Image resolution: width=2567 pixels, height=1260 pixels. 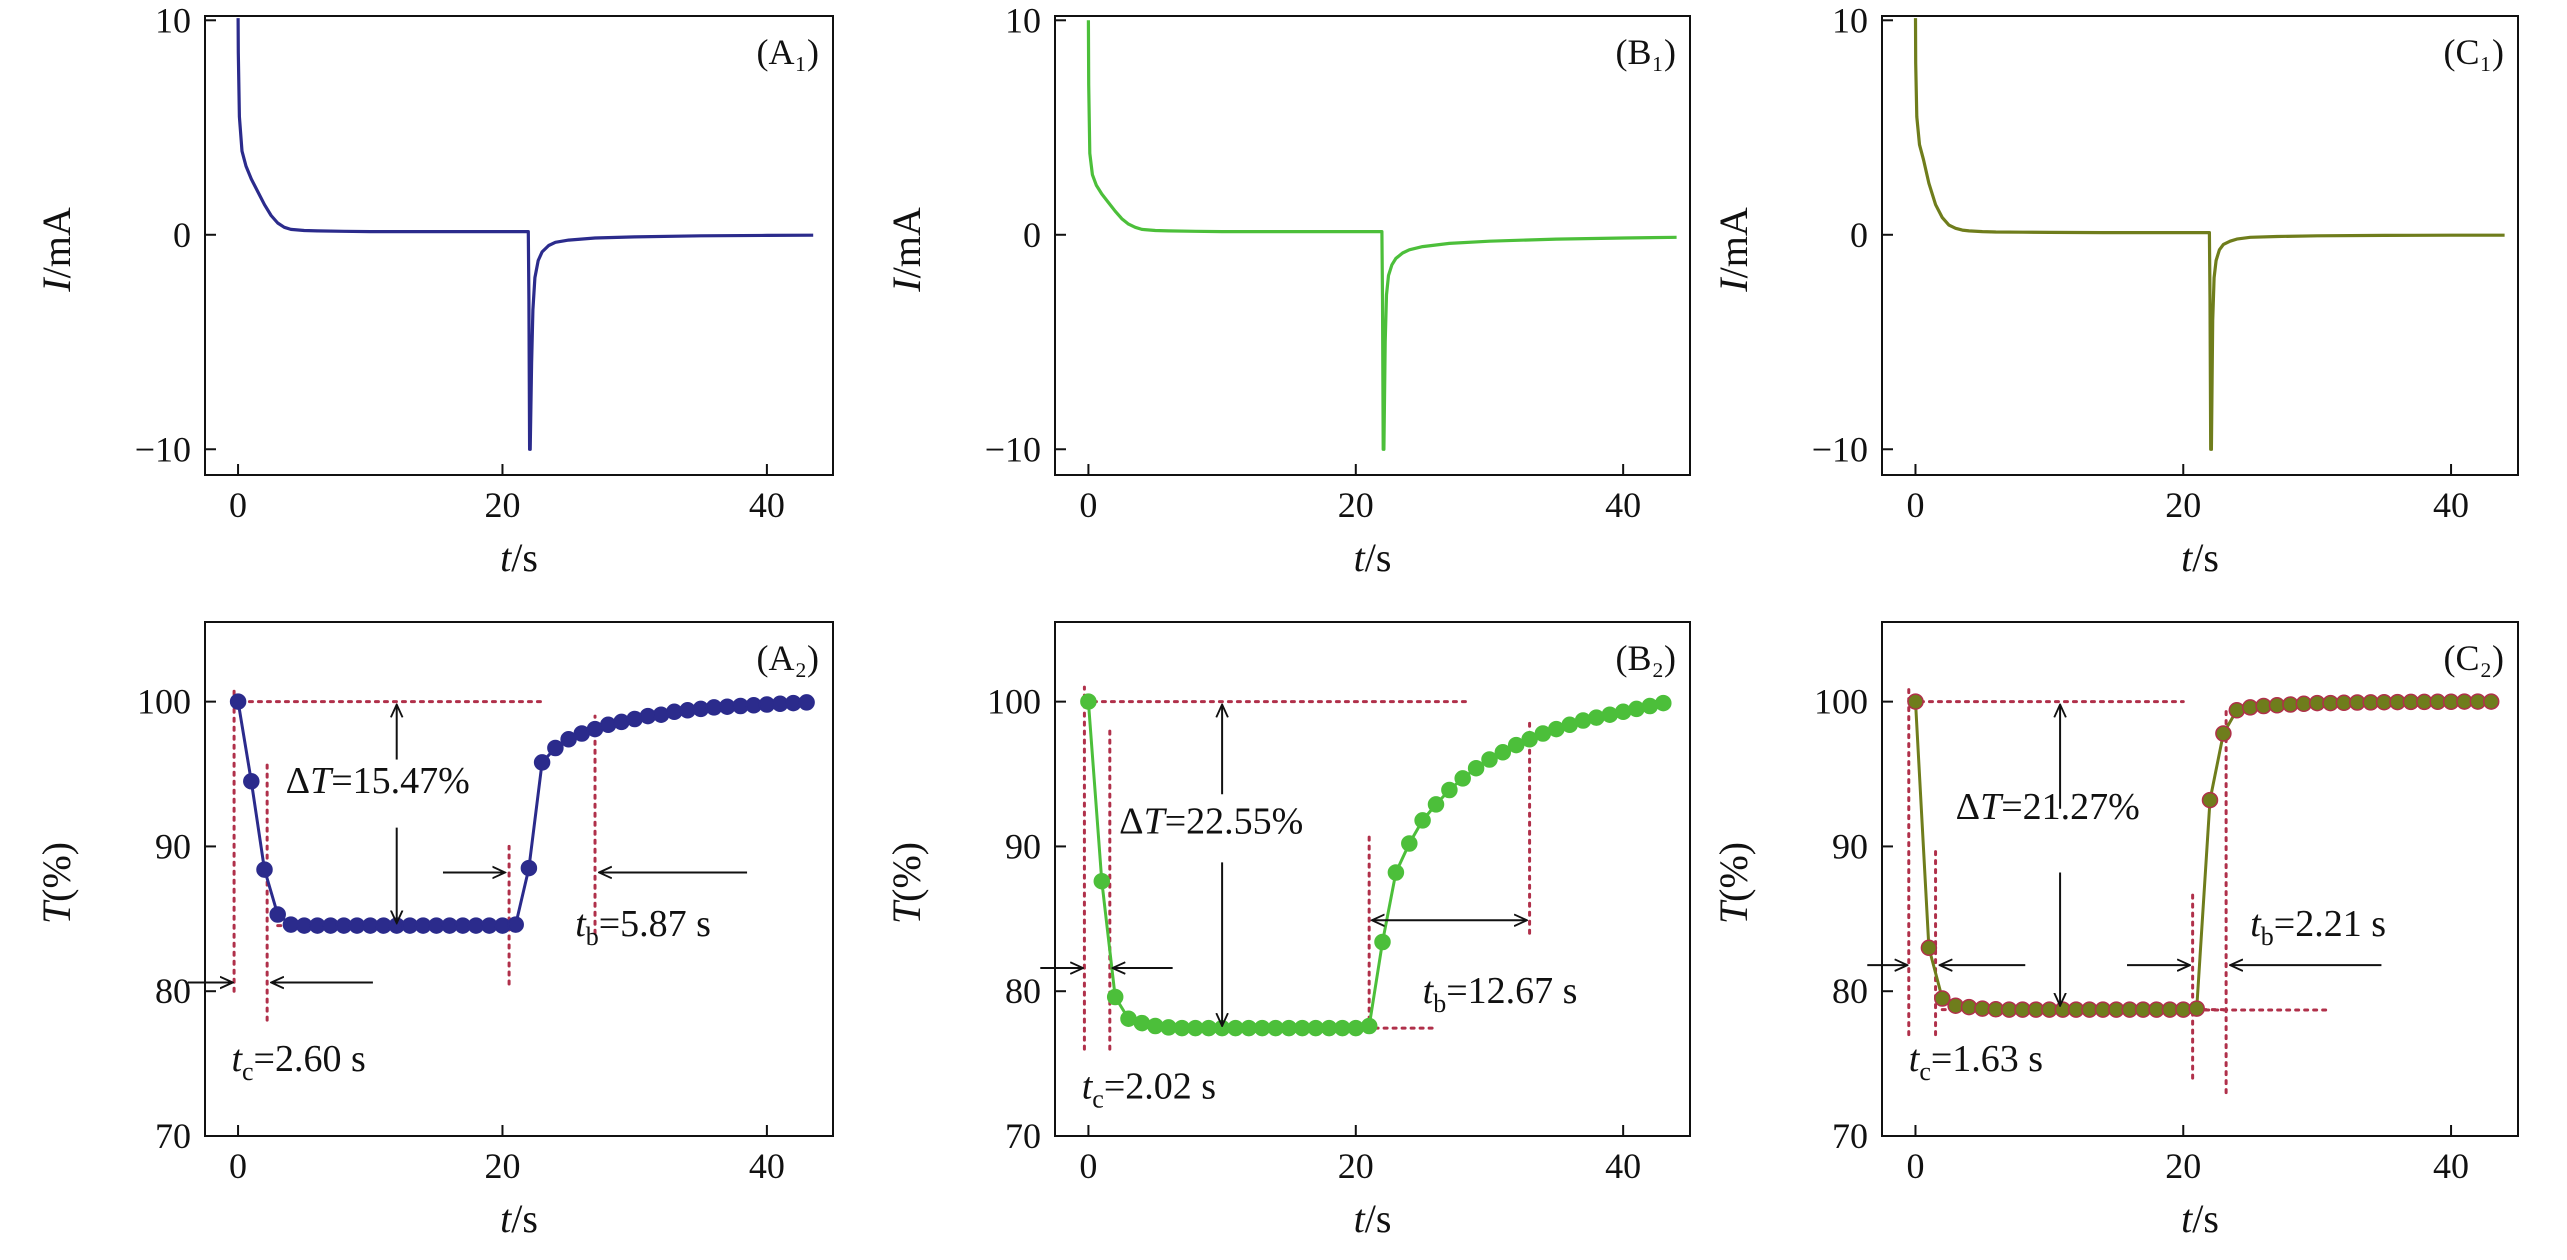 I want to click on x-axis-label-B2-unit: /s, so click(x=1378, y=1218).